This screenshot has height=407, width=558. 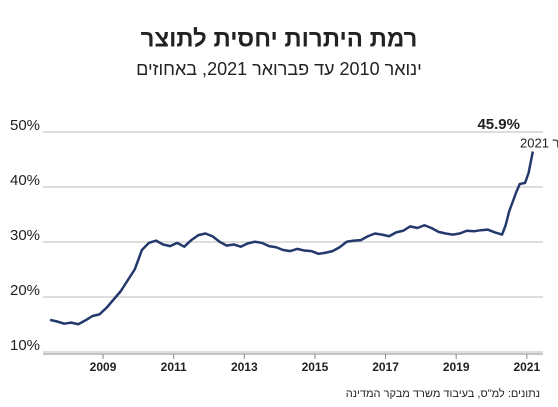 What do you see at coordinates (279, 69) in the screenshot?
I see `chart-subtitle: ינואר 2010 עד פברואר 2021, באחוזים` at bounding box center [279, 69].